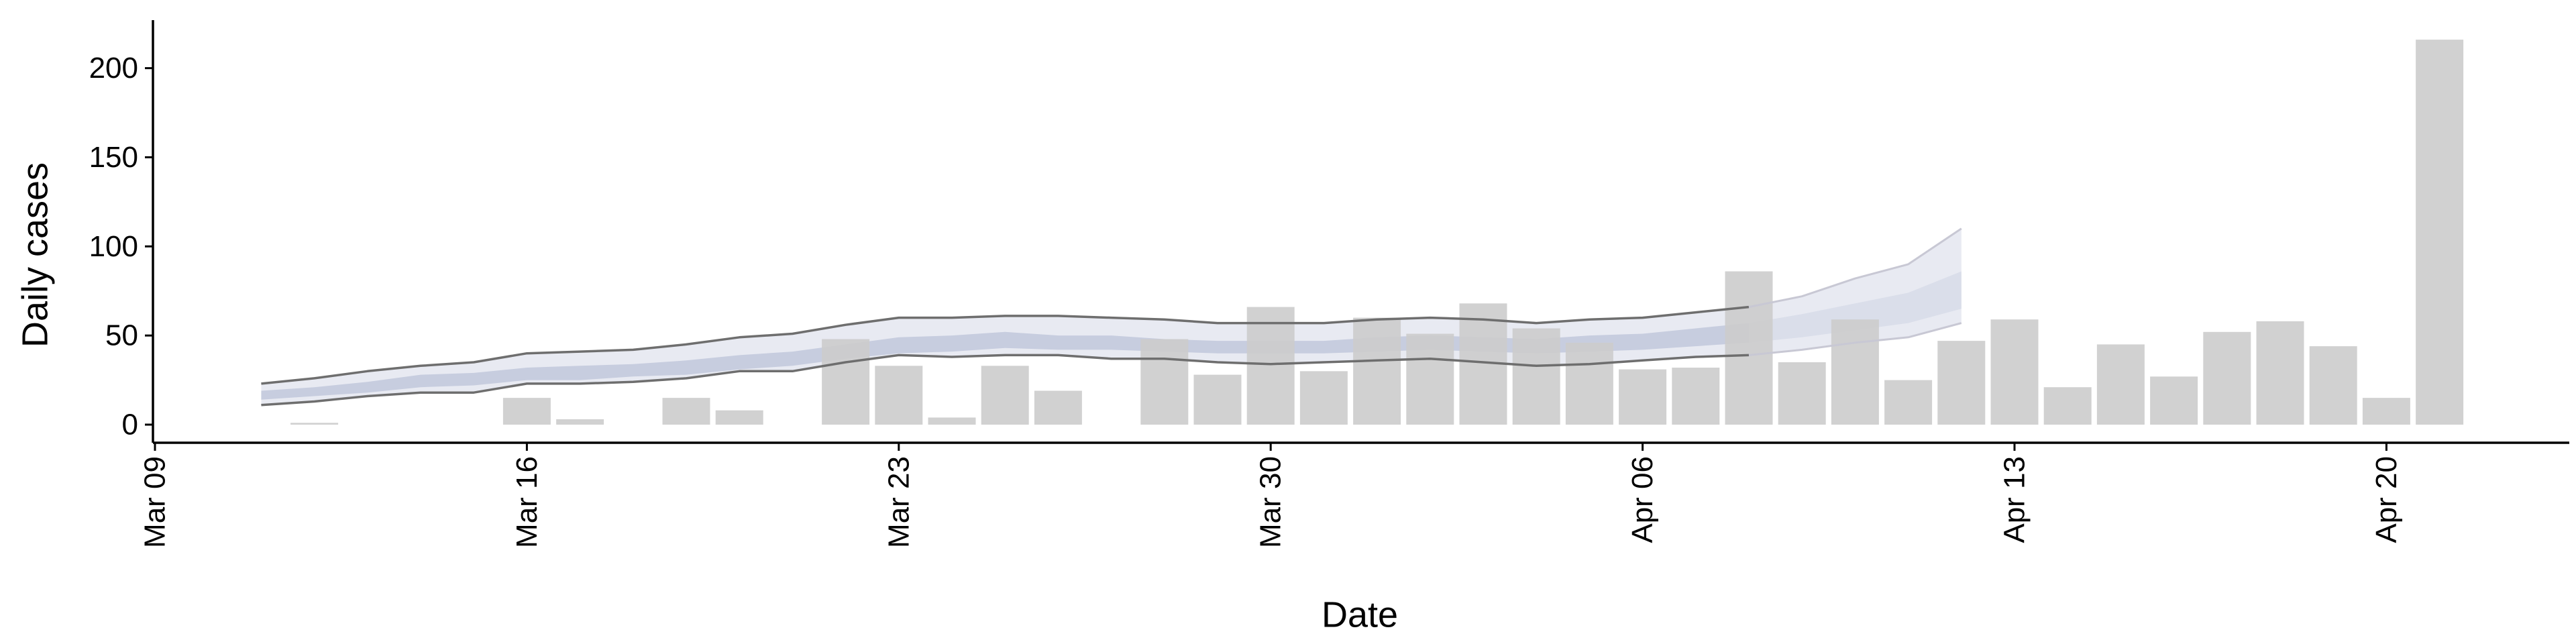 The image size is (2576, 644). Describe the element at coordinates (1855, 307) in the screenshot. I see `estimate-band-inner-extension` at that location.